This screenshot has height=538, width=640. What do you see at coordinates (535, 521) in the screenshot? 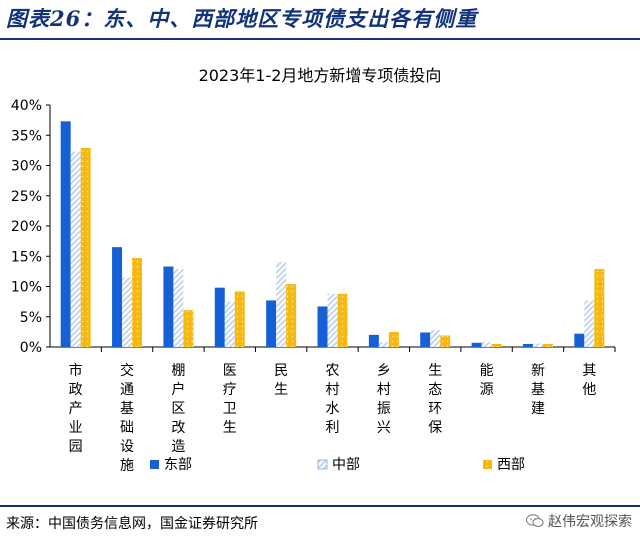
I see `wechat-icon` at bounding box center [535, 521].